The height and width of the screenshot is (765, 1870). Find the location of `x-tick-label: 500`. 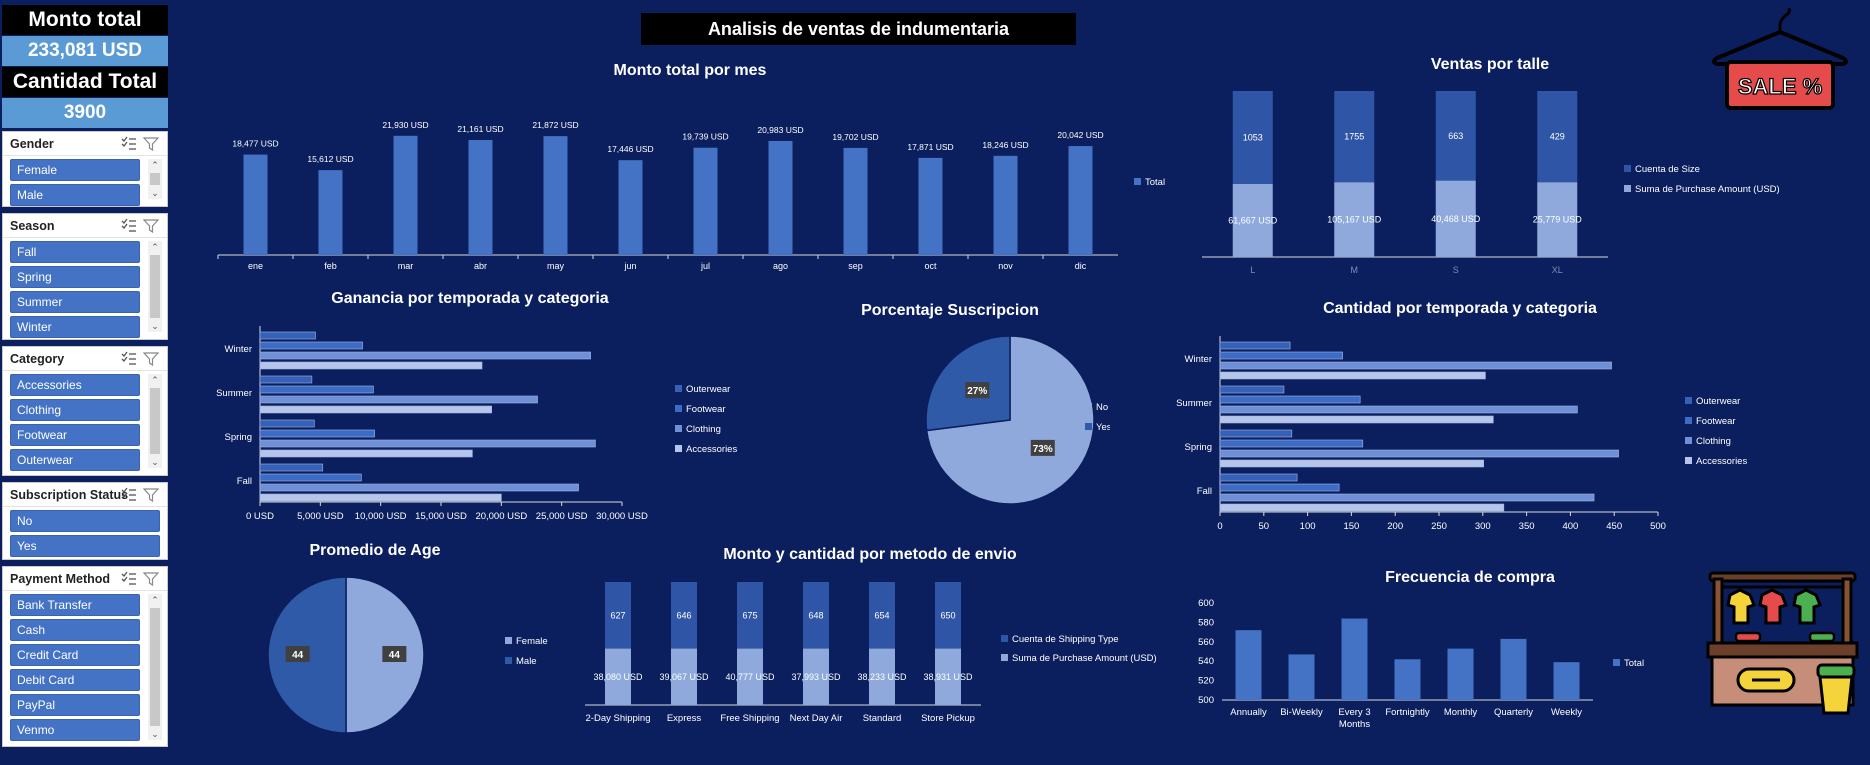

x-tick-label: 500 is located at coordinates (1658, 526).